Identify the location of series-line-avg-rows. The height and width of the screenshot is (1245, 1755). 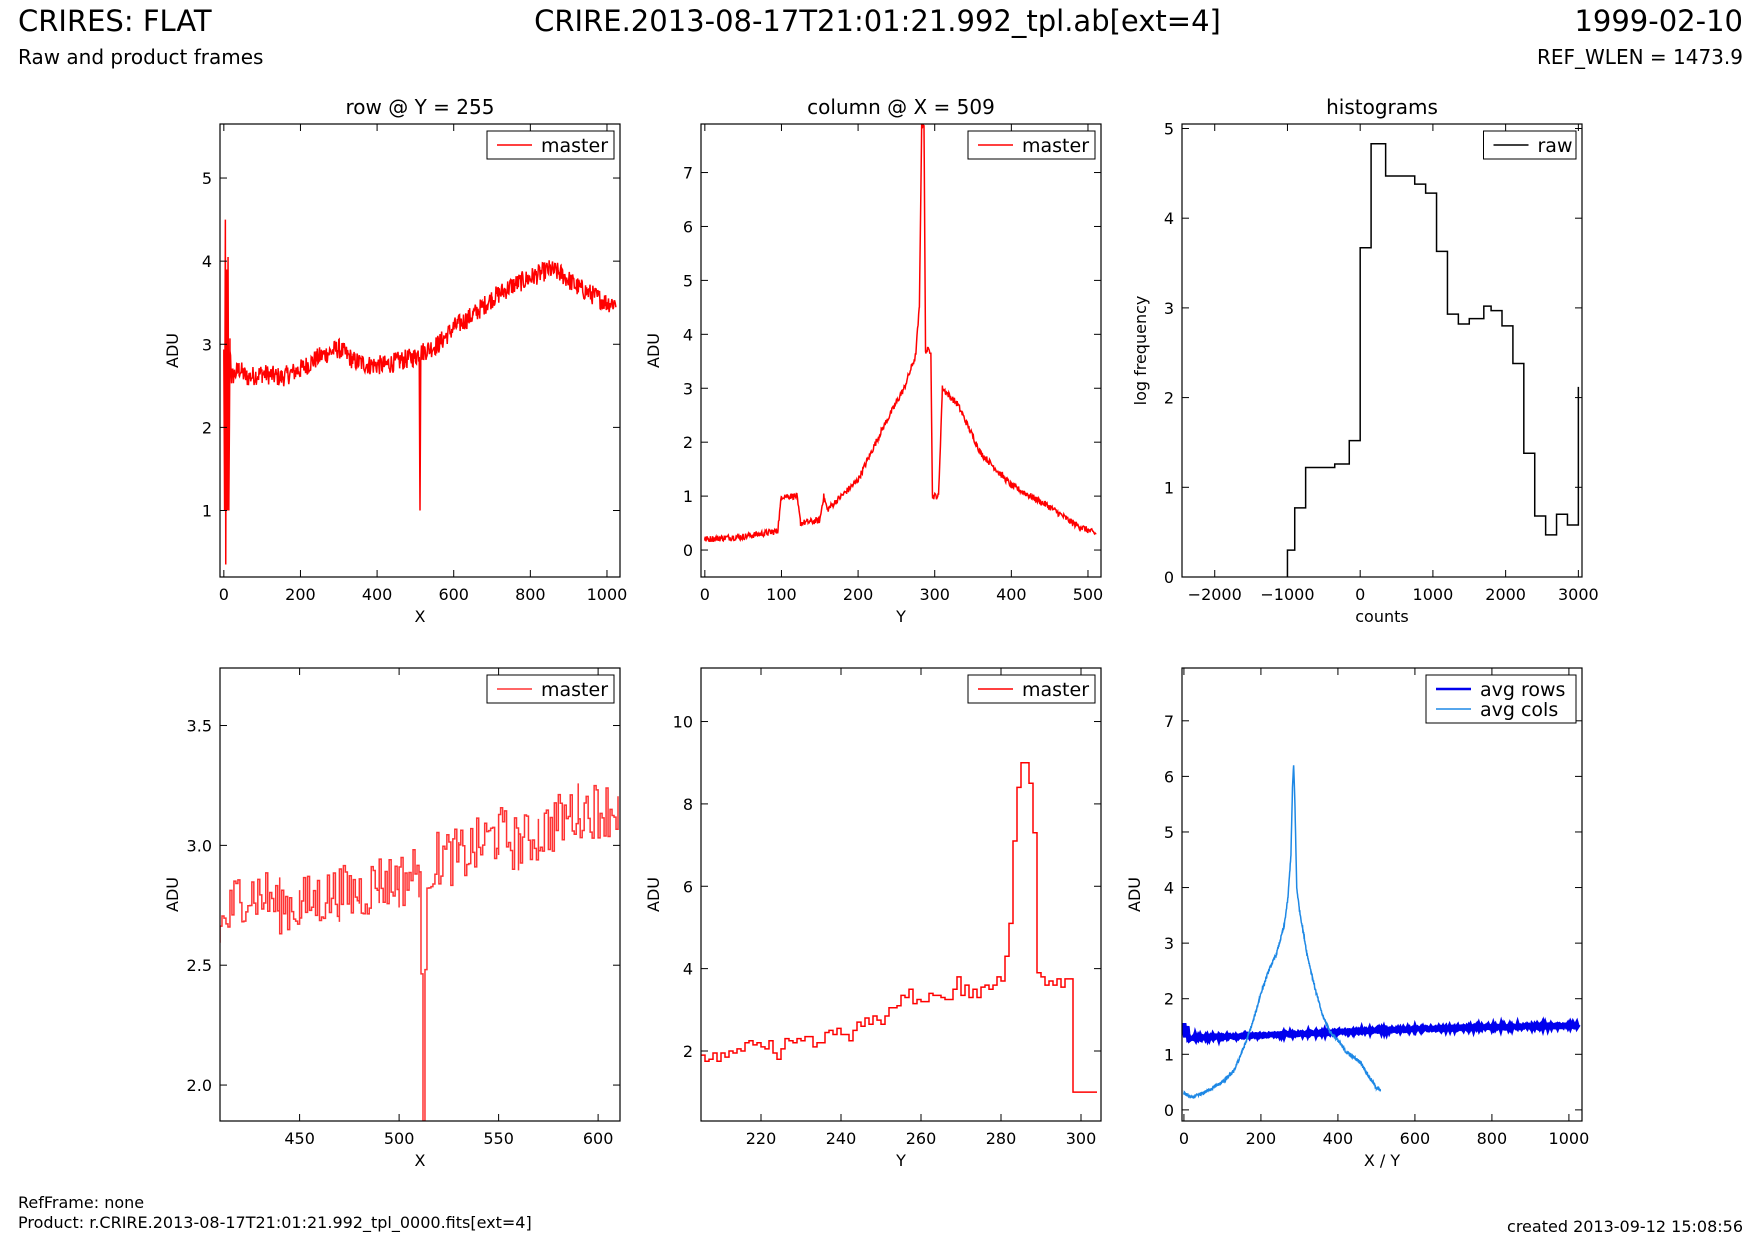
(1381, 1031).